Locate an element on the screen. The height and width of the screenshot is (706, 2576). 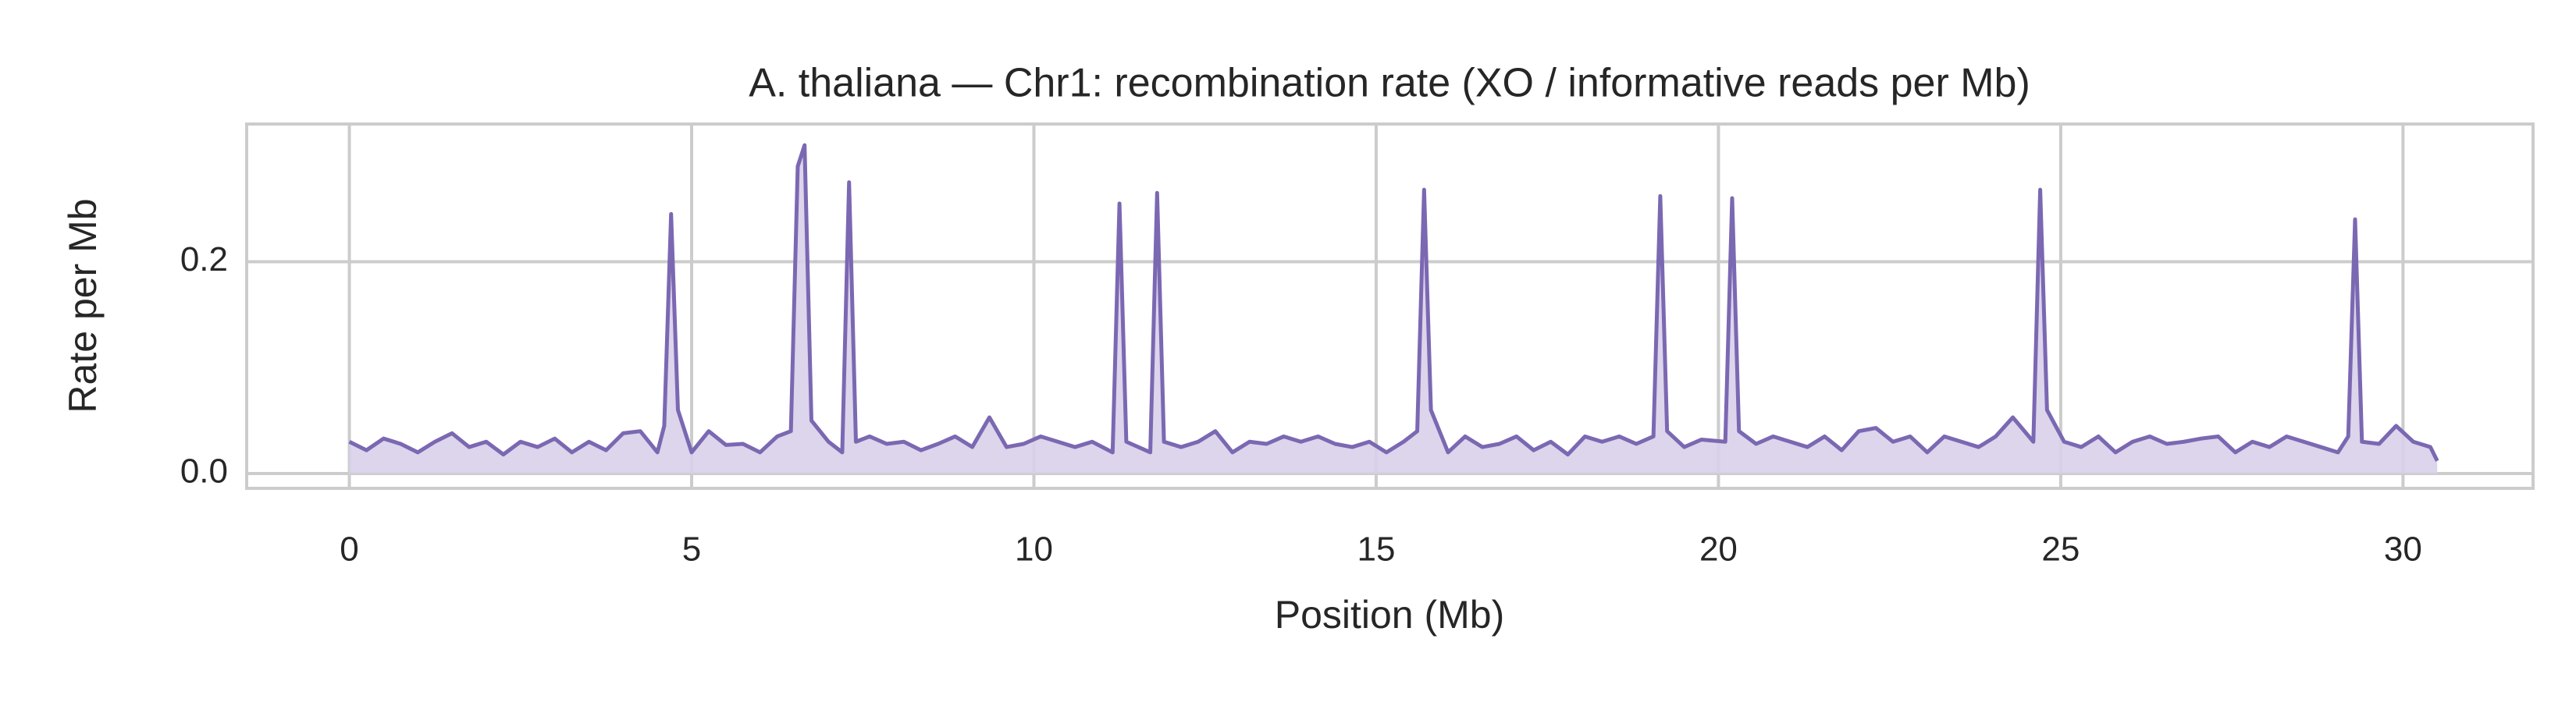
y-tick-label: 0.2 is located at coordinates (204, 259).